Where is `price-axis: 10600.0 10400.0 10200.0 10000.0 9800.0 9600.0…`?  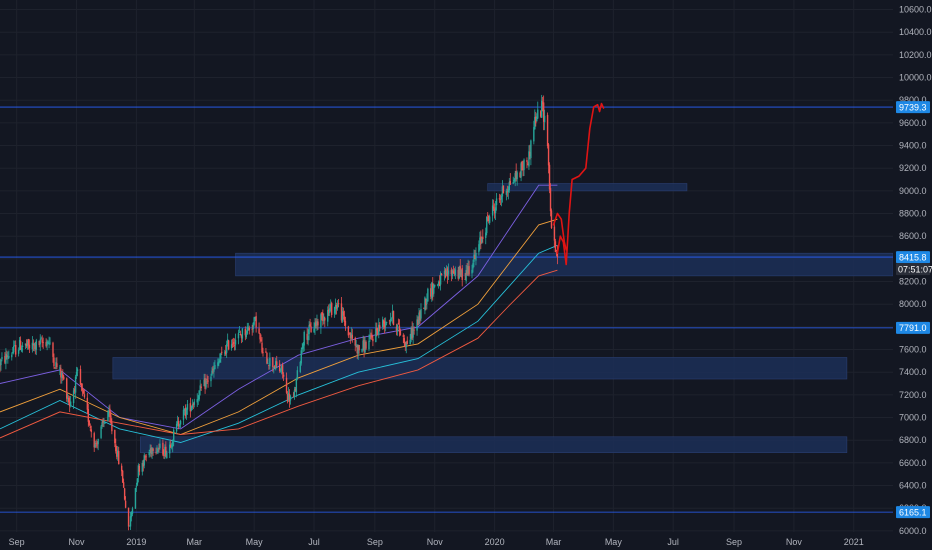
price-axis: 10600.0 10400.0 10200.0 10000.0 9800.0 9600.0… is located at coordinates (915, 270).